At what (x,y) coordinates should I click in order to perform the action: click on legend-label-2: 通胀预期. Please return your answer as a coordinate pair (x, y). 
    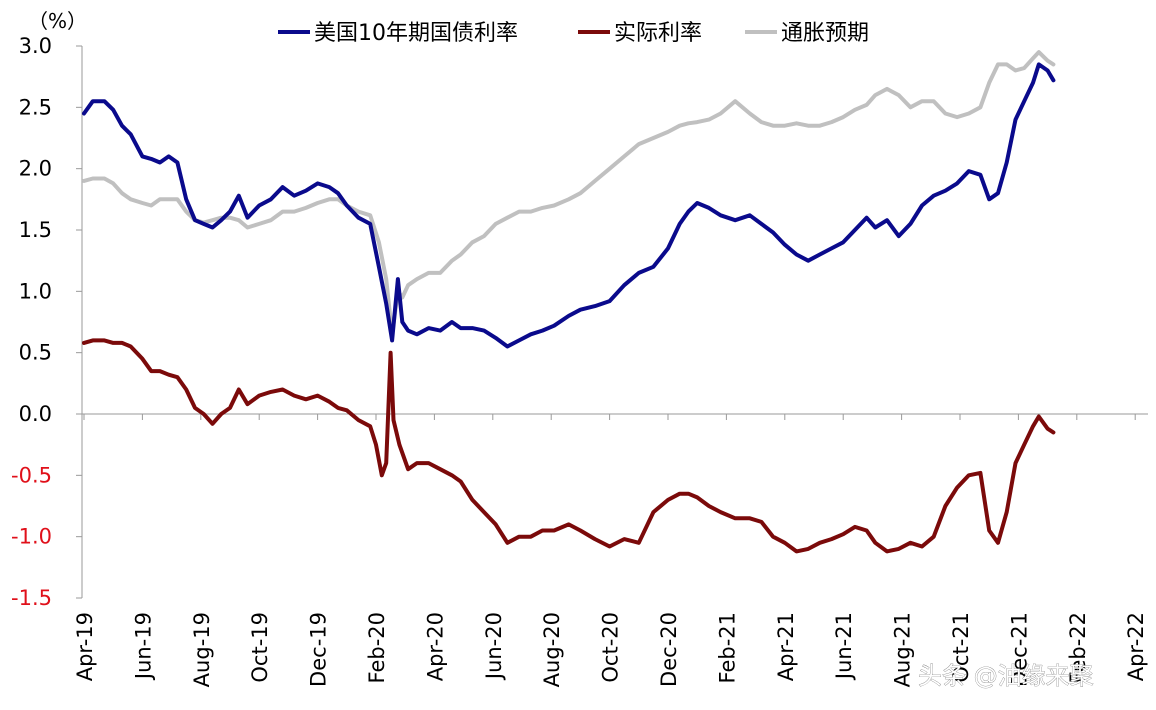
    Looking at the image, I should click on (825, 33).